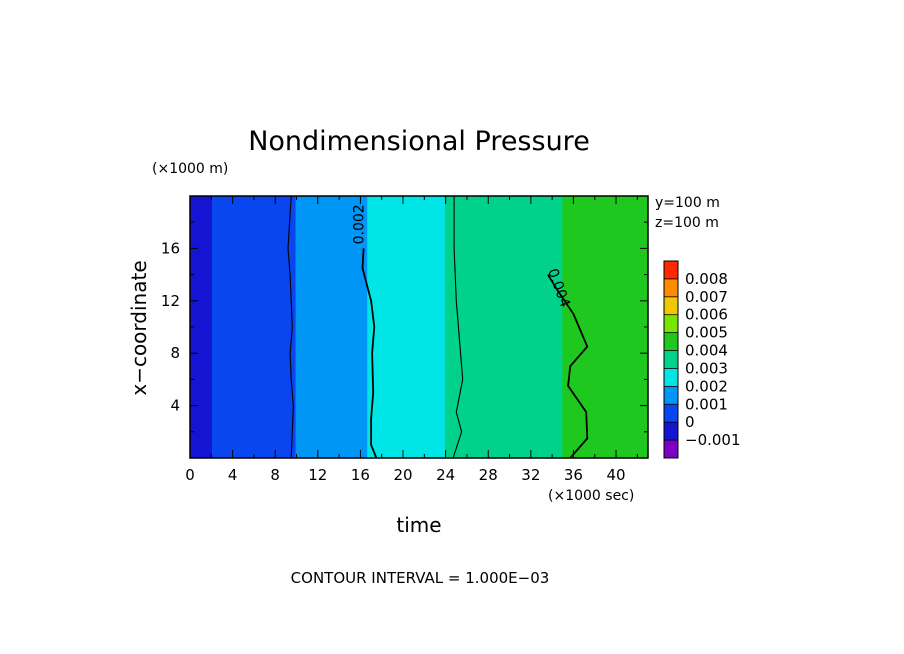  I want to click on colorbar-label: 0.007, so click(706, 297).